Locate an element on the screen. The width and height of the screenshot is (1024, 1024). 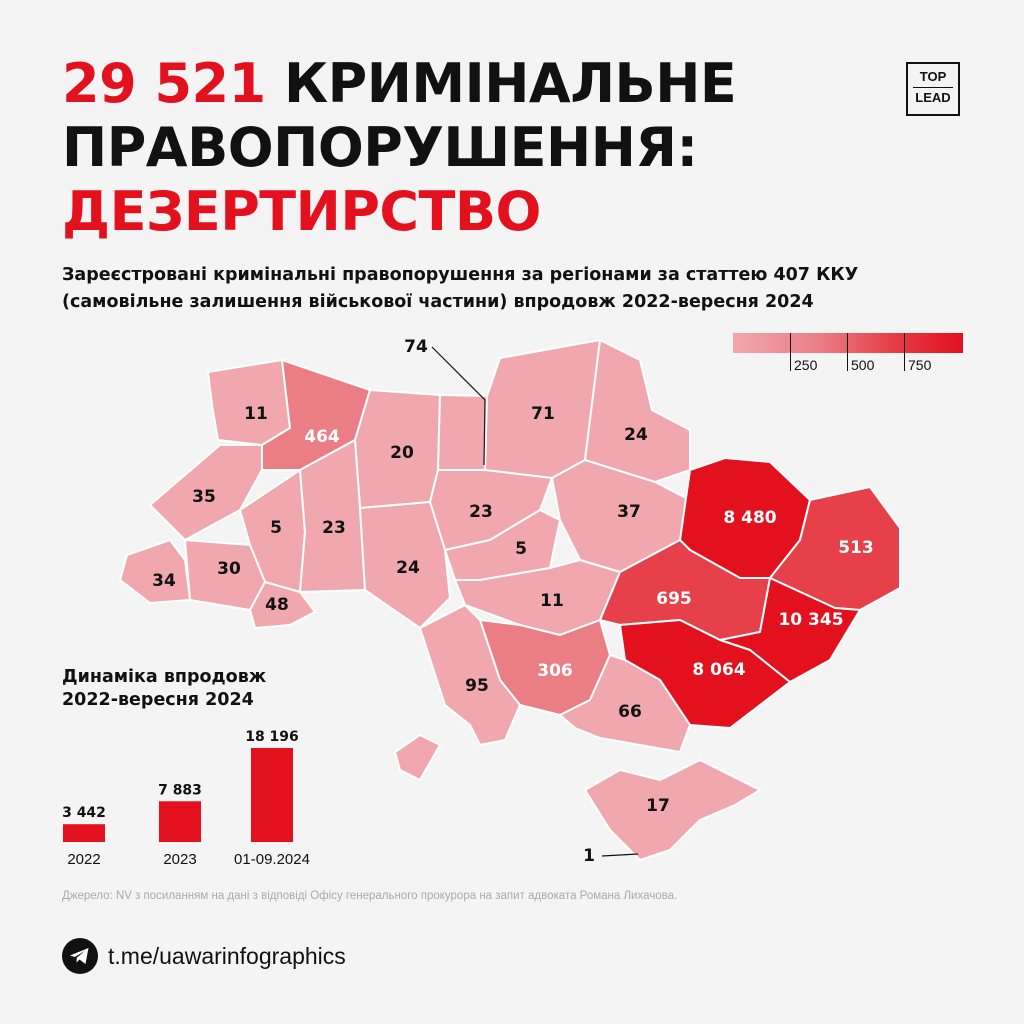
title-line-2: ПРАВОПОРУШЕННЯ: is located at coordinates (380, 147).